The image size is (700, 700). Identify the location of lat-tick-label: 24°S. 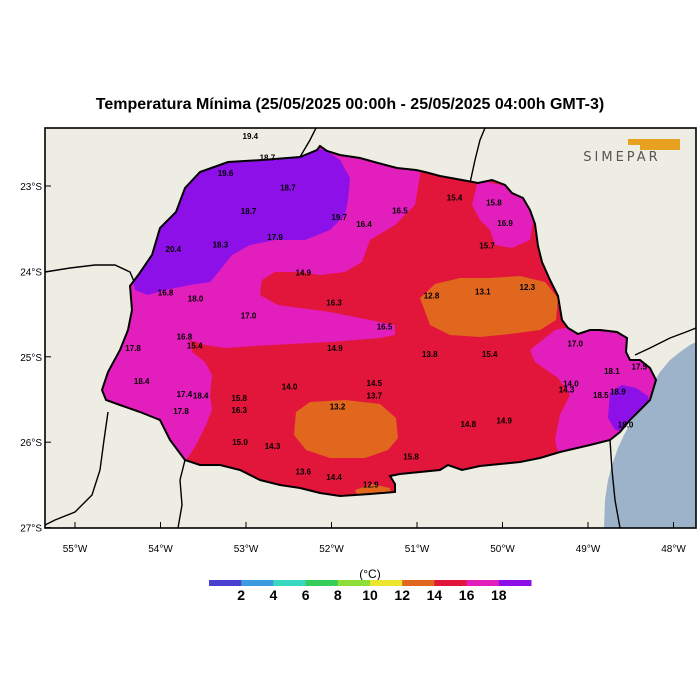
(31, 272).